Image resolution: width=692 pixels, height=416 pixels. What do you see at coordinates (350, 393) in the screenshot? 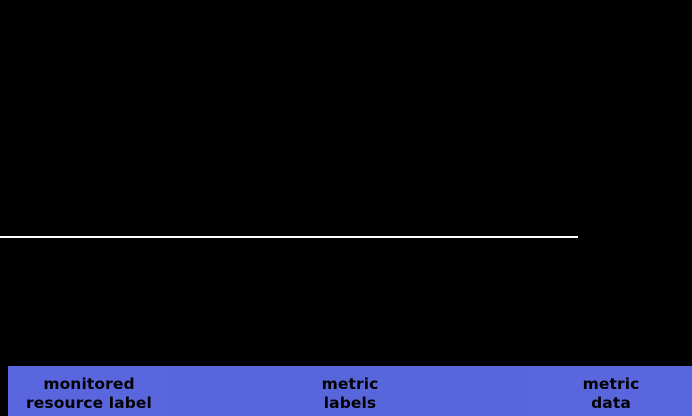
I see `banner-segment-label: metric labels` at bounding box center [350, 393].